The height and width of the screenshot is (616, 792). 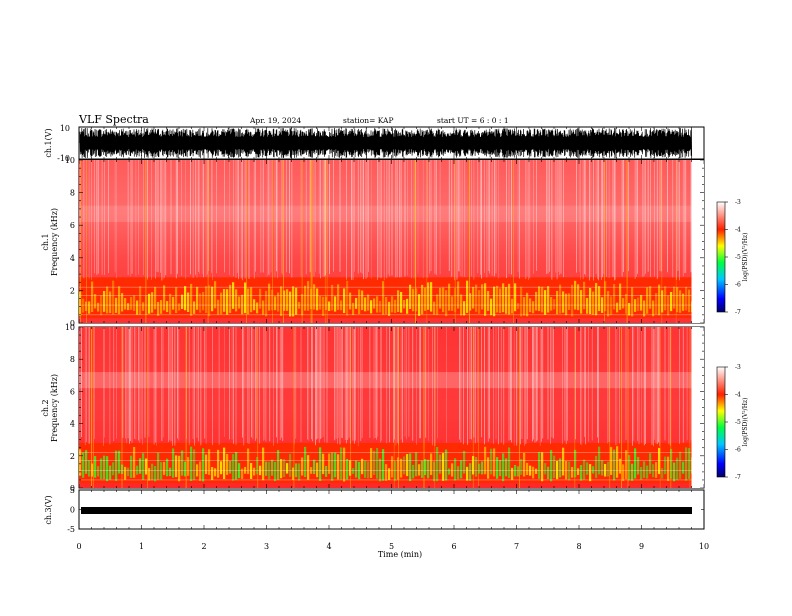 What do you see at coordinates (72, 258) in the screenshot?
I see `freq-tick-label: 4` at bounding box center [72, 258].